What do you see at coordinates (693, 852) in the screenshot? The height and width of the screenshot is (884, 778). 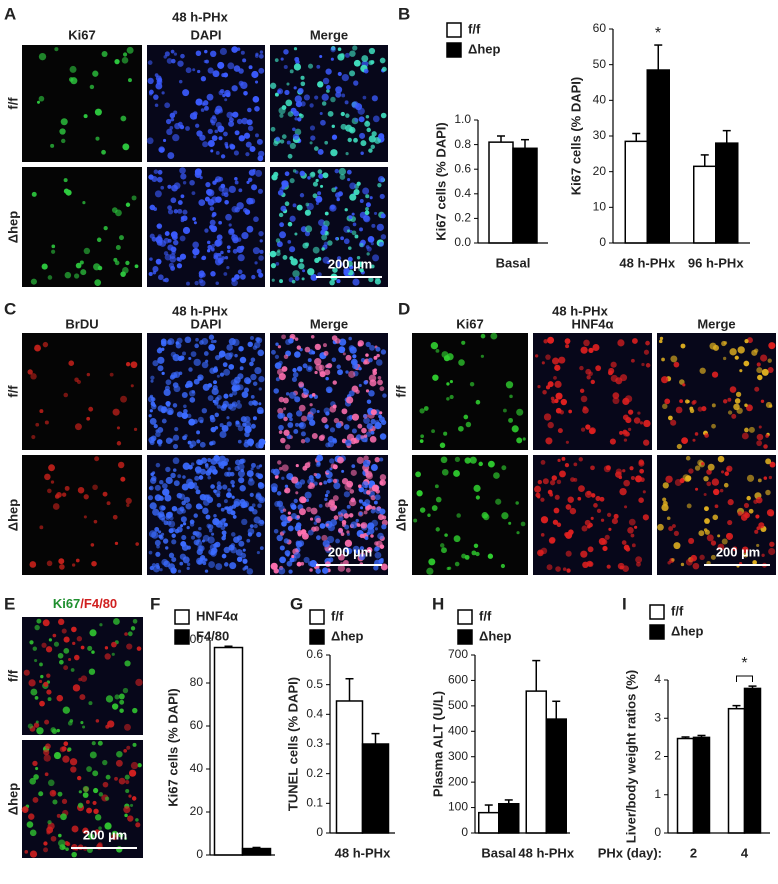 I see `x-tick-label: 2` at bounding box center [693, 852].